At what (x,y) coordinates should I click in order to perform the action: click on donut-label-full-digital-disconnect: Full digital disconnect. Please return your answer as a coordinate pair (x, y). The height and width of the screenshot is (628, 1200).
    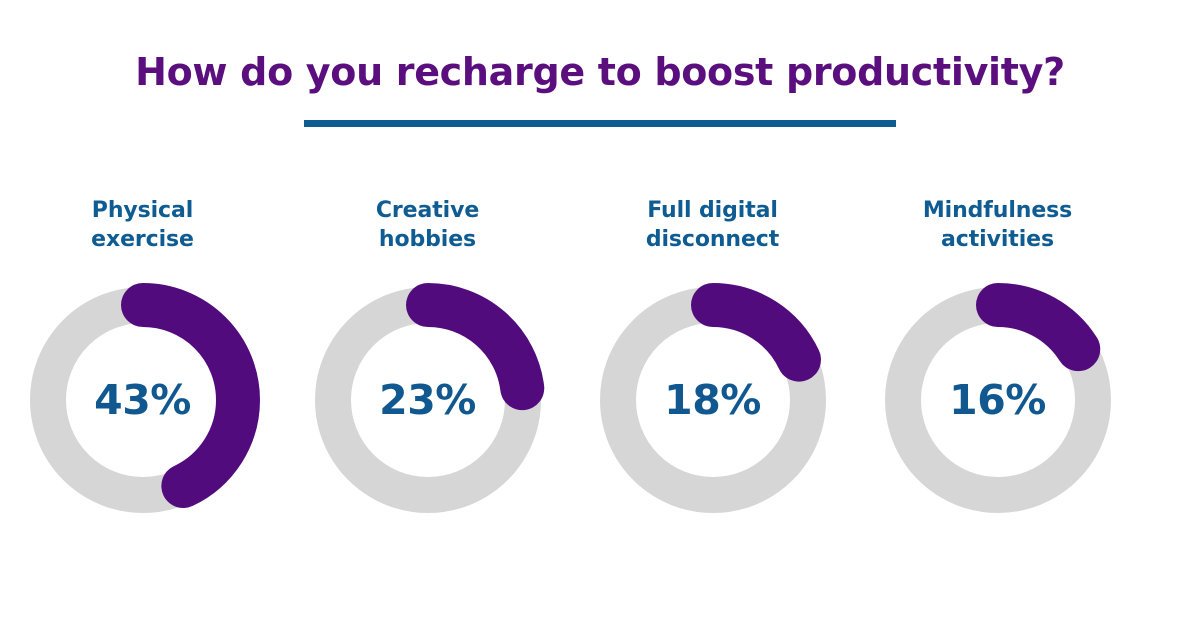
    Looking at the image, I should click on (713, 227).